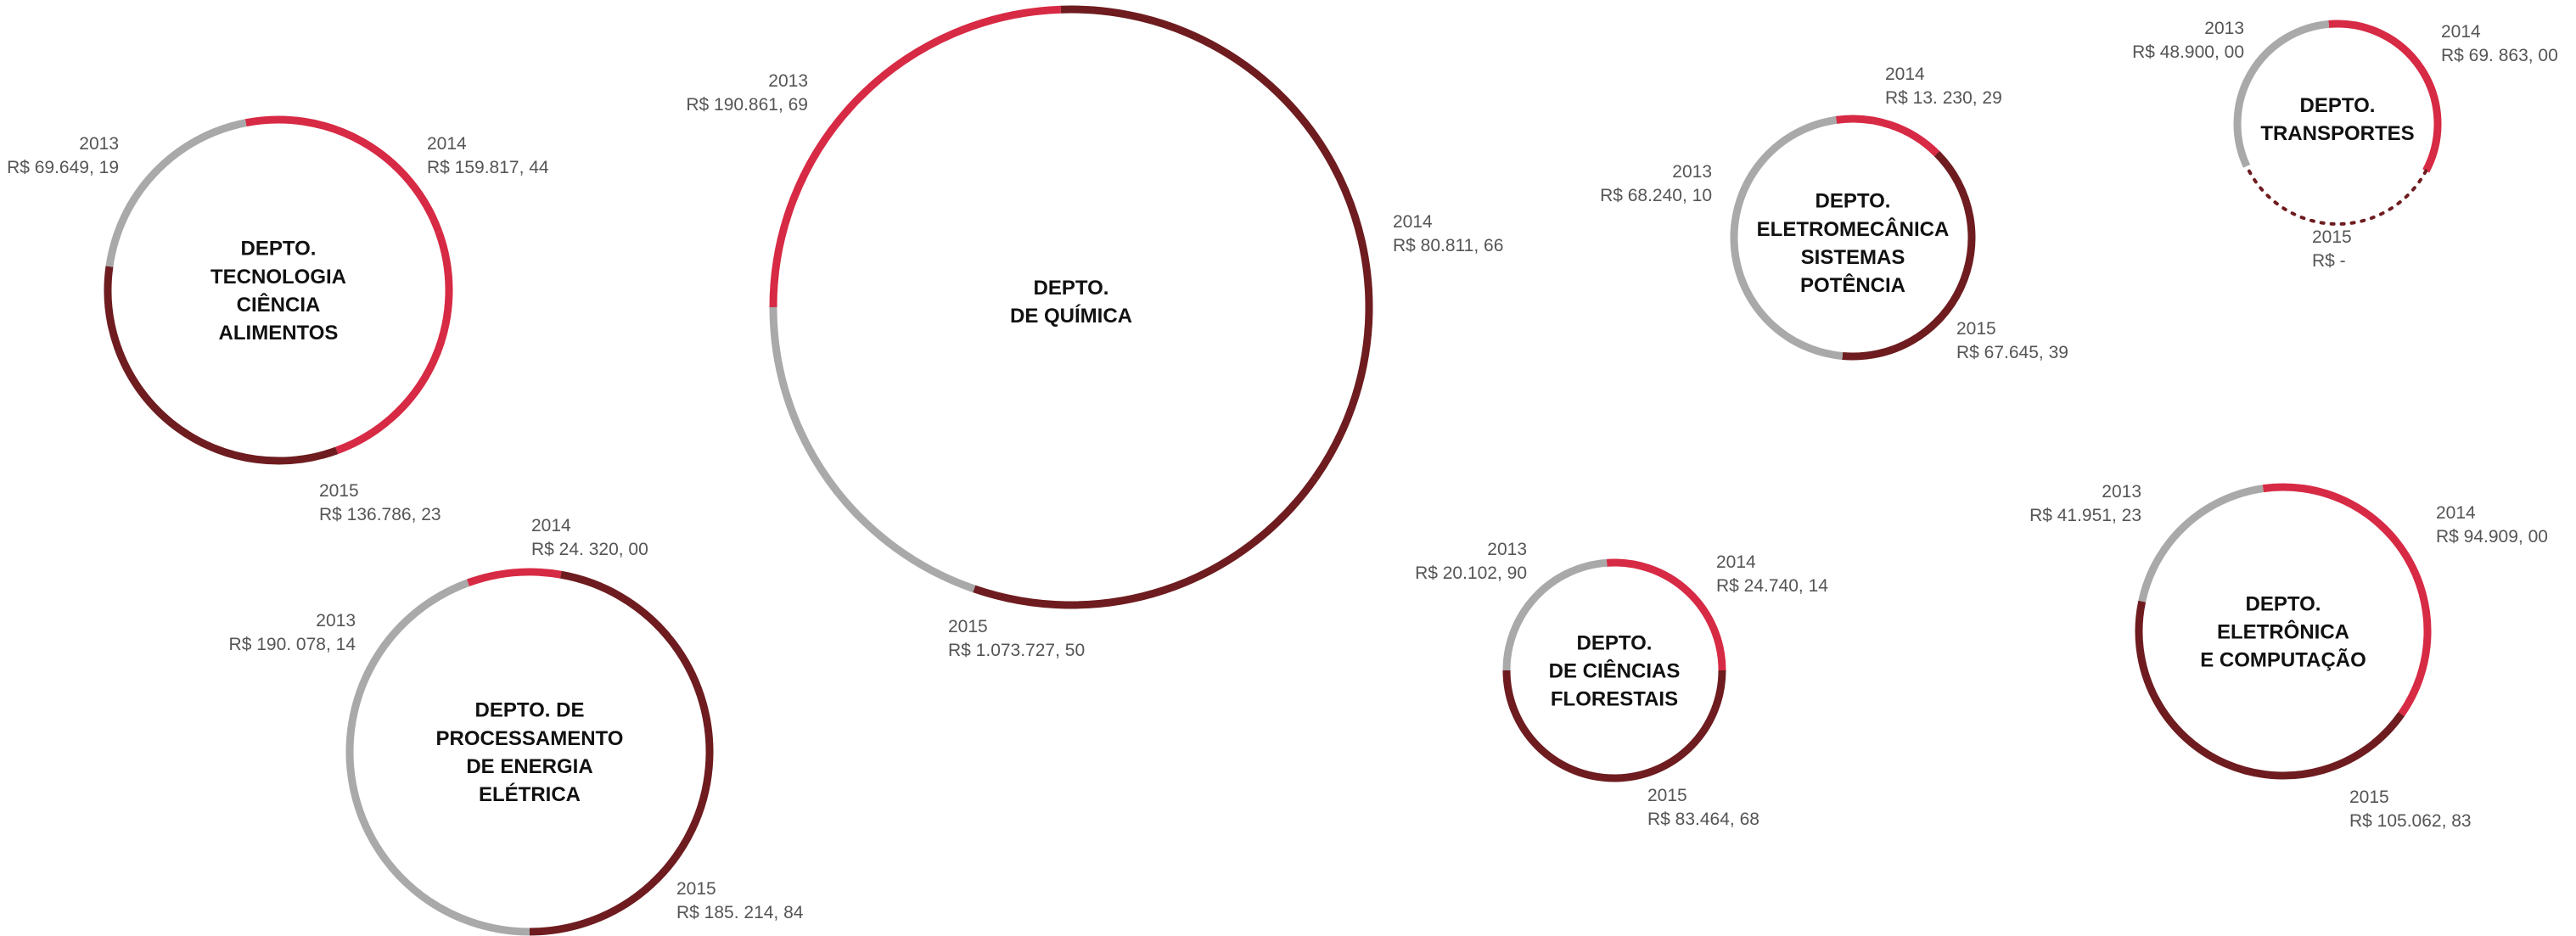 The height and width of the screenshot is (936, 2576). Describe the element at coordinates (292, 644) in the screenshot. I see `value-label: R$ 190. 078, 14` at that location.